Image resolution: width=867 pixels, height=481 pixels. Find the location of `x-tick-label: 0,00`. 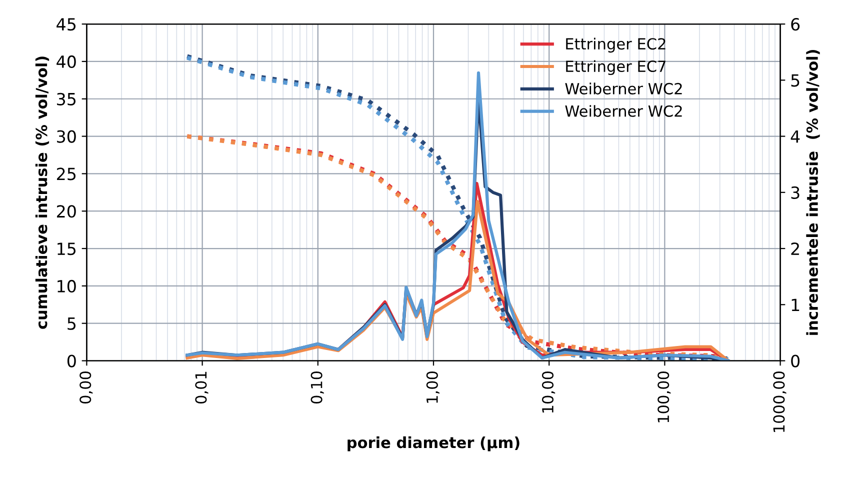

x-tick-label: 0,00 is located at coordinates (86, 387).